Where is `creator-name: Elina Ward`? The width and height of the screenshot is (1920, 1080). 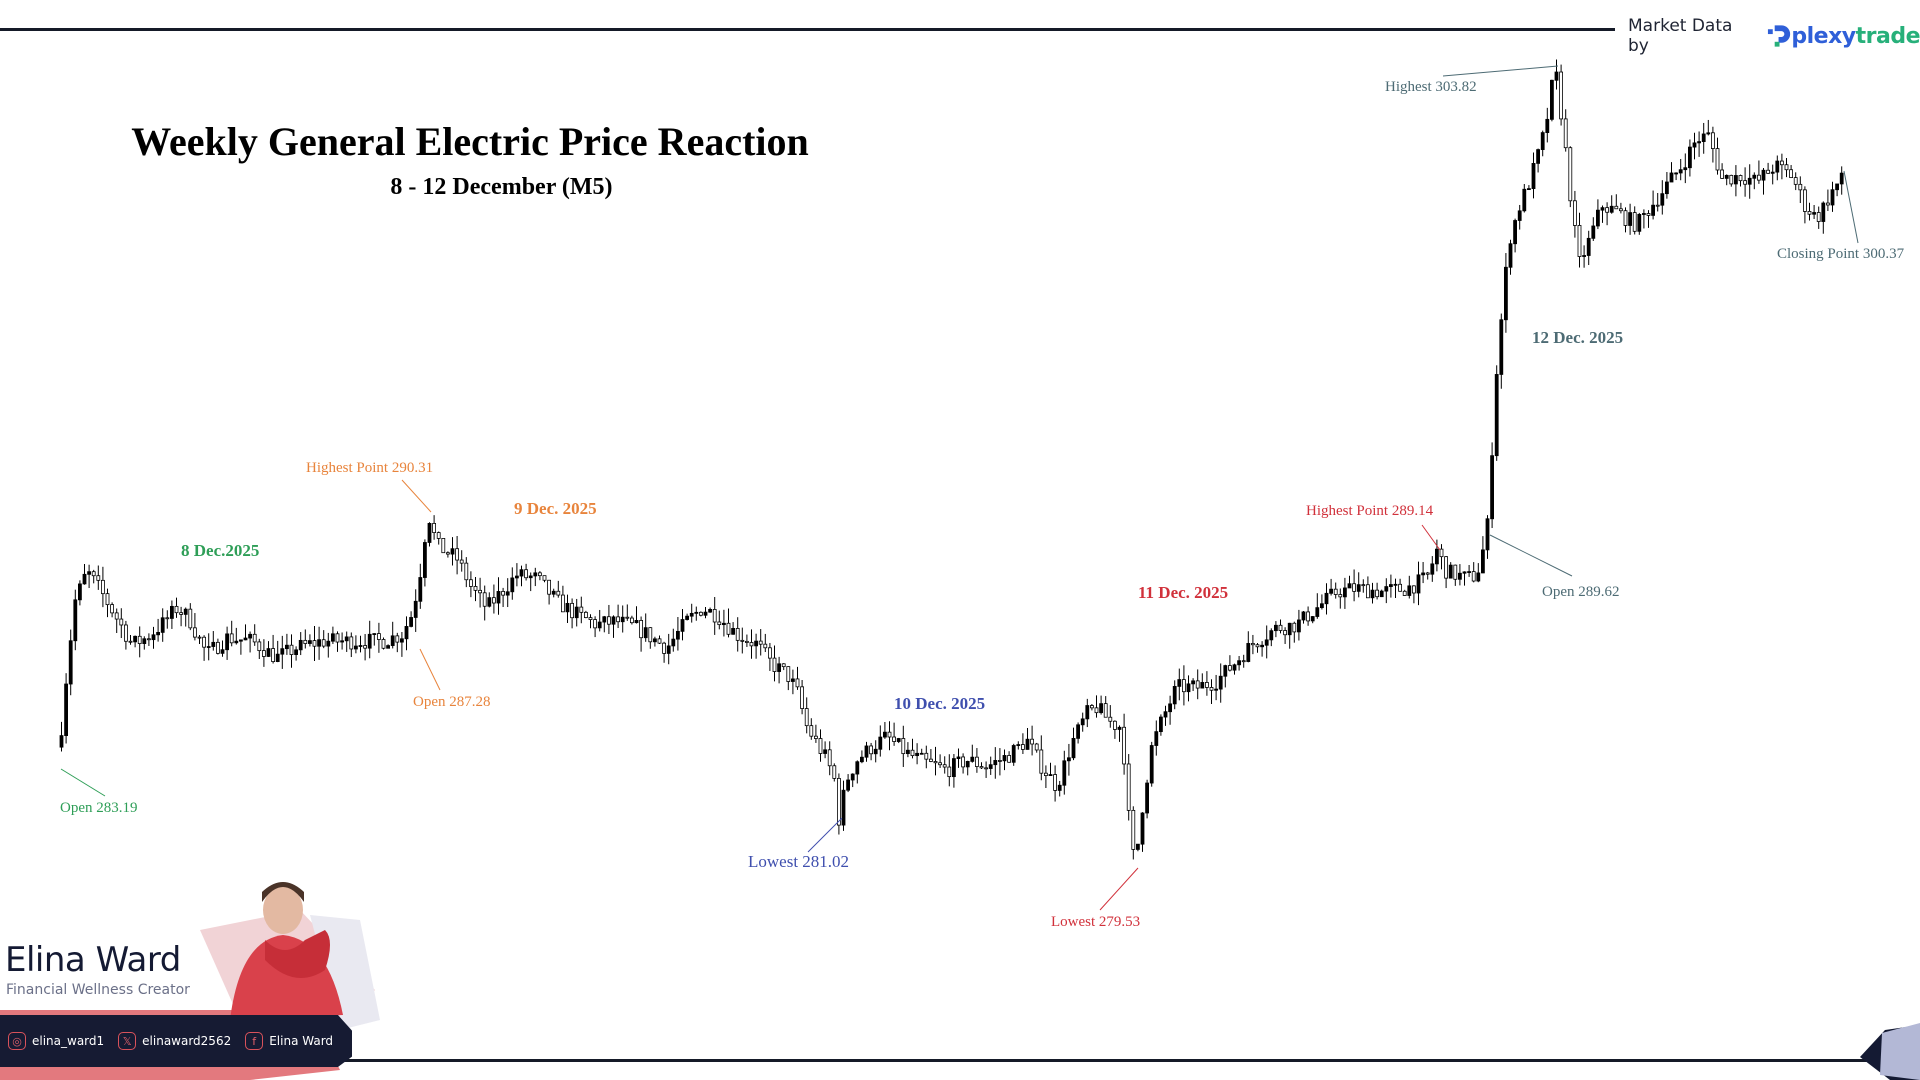
creator-name: Elina Ward is located at coordinates (93, 960).